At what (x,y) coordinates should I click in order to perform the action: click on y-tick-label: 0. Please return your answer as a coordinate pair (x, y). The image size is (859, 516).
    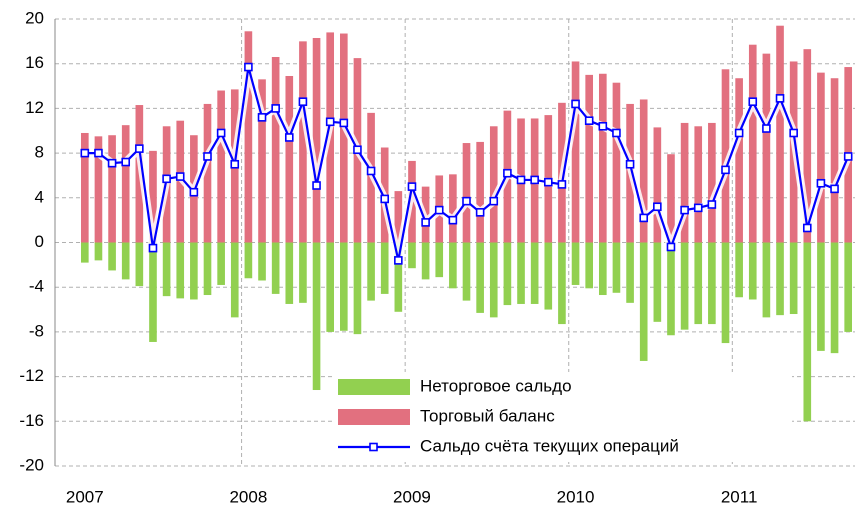
    Looking at the image, I should click on (39, 241).